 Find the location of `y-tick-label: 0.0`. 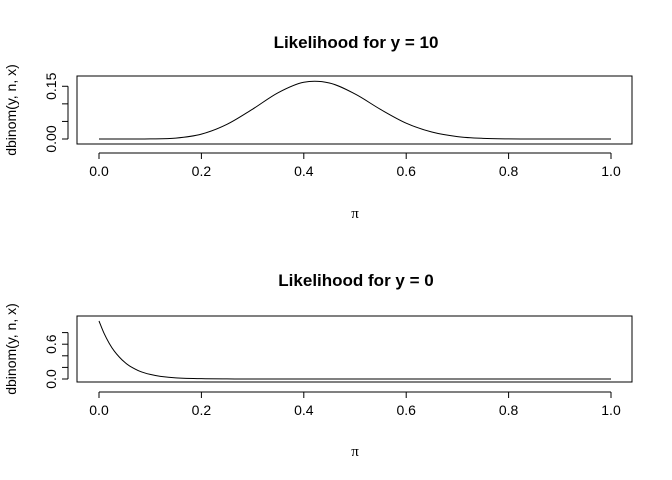

y-tick-label: 0.0 is located at coordinates (51, 379).